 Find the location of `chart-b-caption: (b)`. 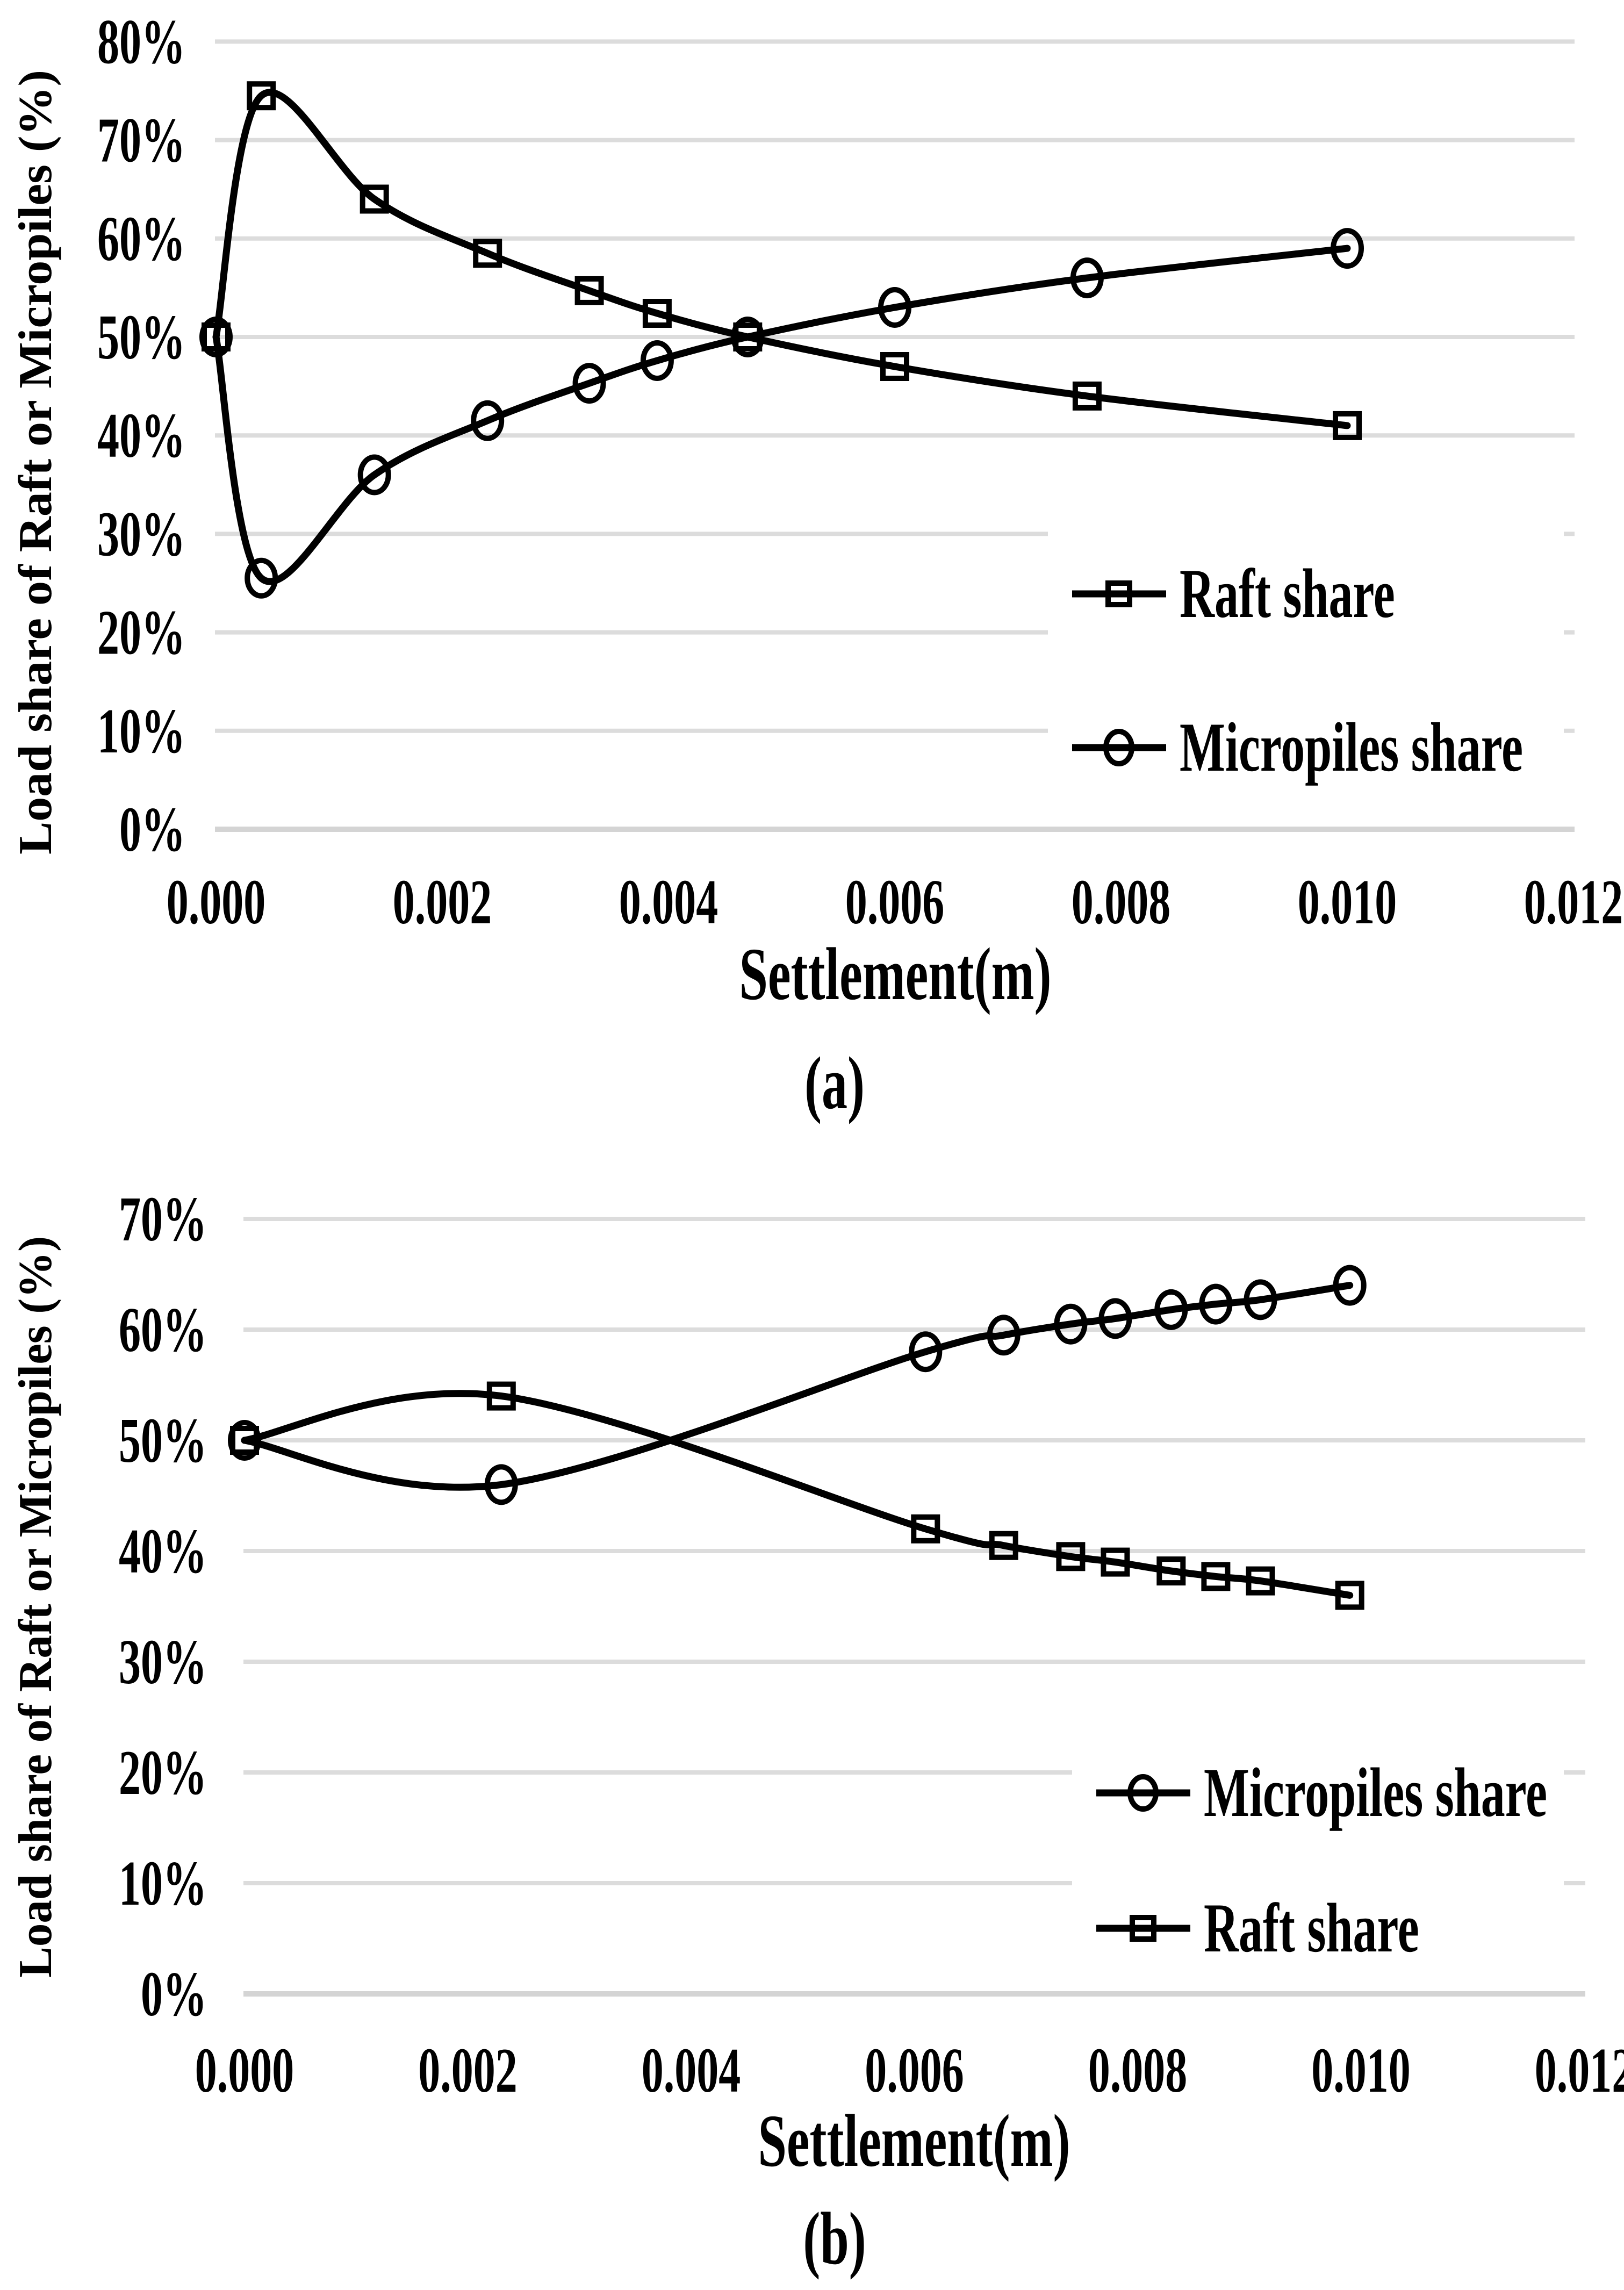

chart-b-caption: (b) is located at coordinates (834, 2238).